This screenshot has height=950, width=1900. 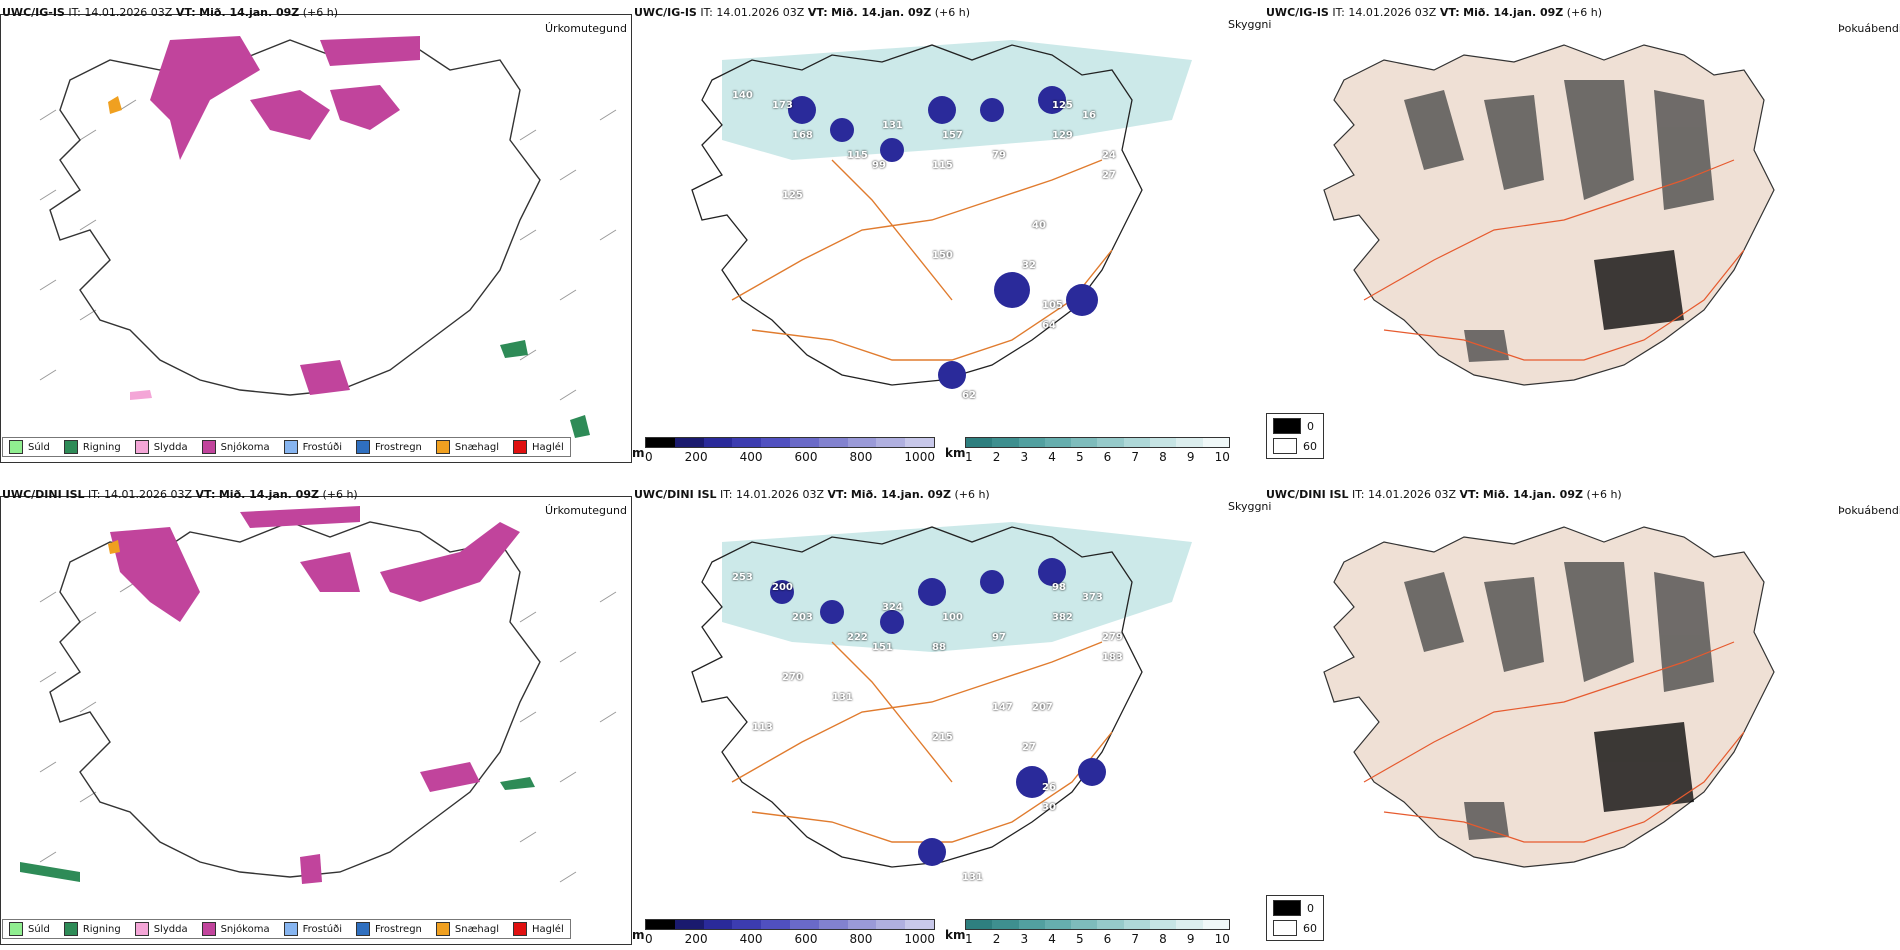 What do you see at coordinates (1295, 918) in the screenshot?
I see `fog-legend-2: 0 60` at bounding box center [1295, 918].